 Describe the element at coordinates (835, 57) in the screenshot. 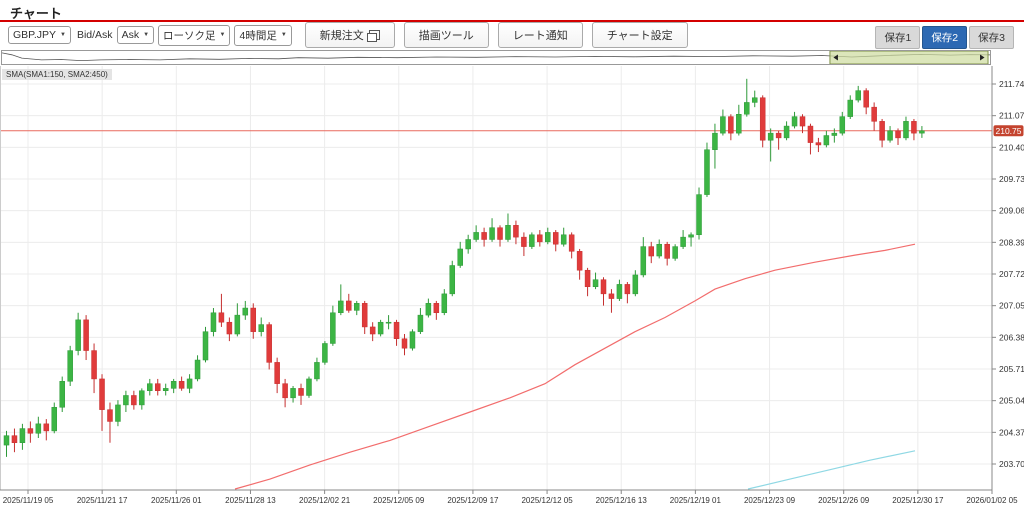

I see `navigator-left-handle-icon` at that location.